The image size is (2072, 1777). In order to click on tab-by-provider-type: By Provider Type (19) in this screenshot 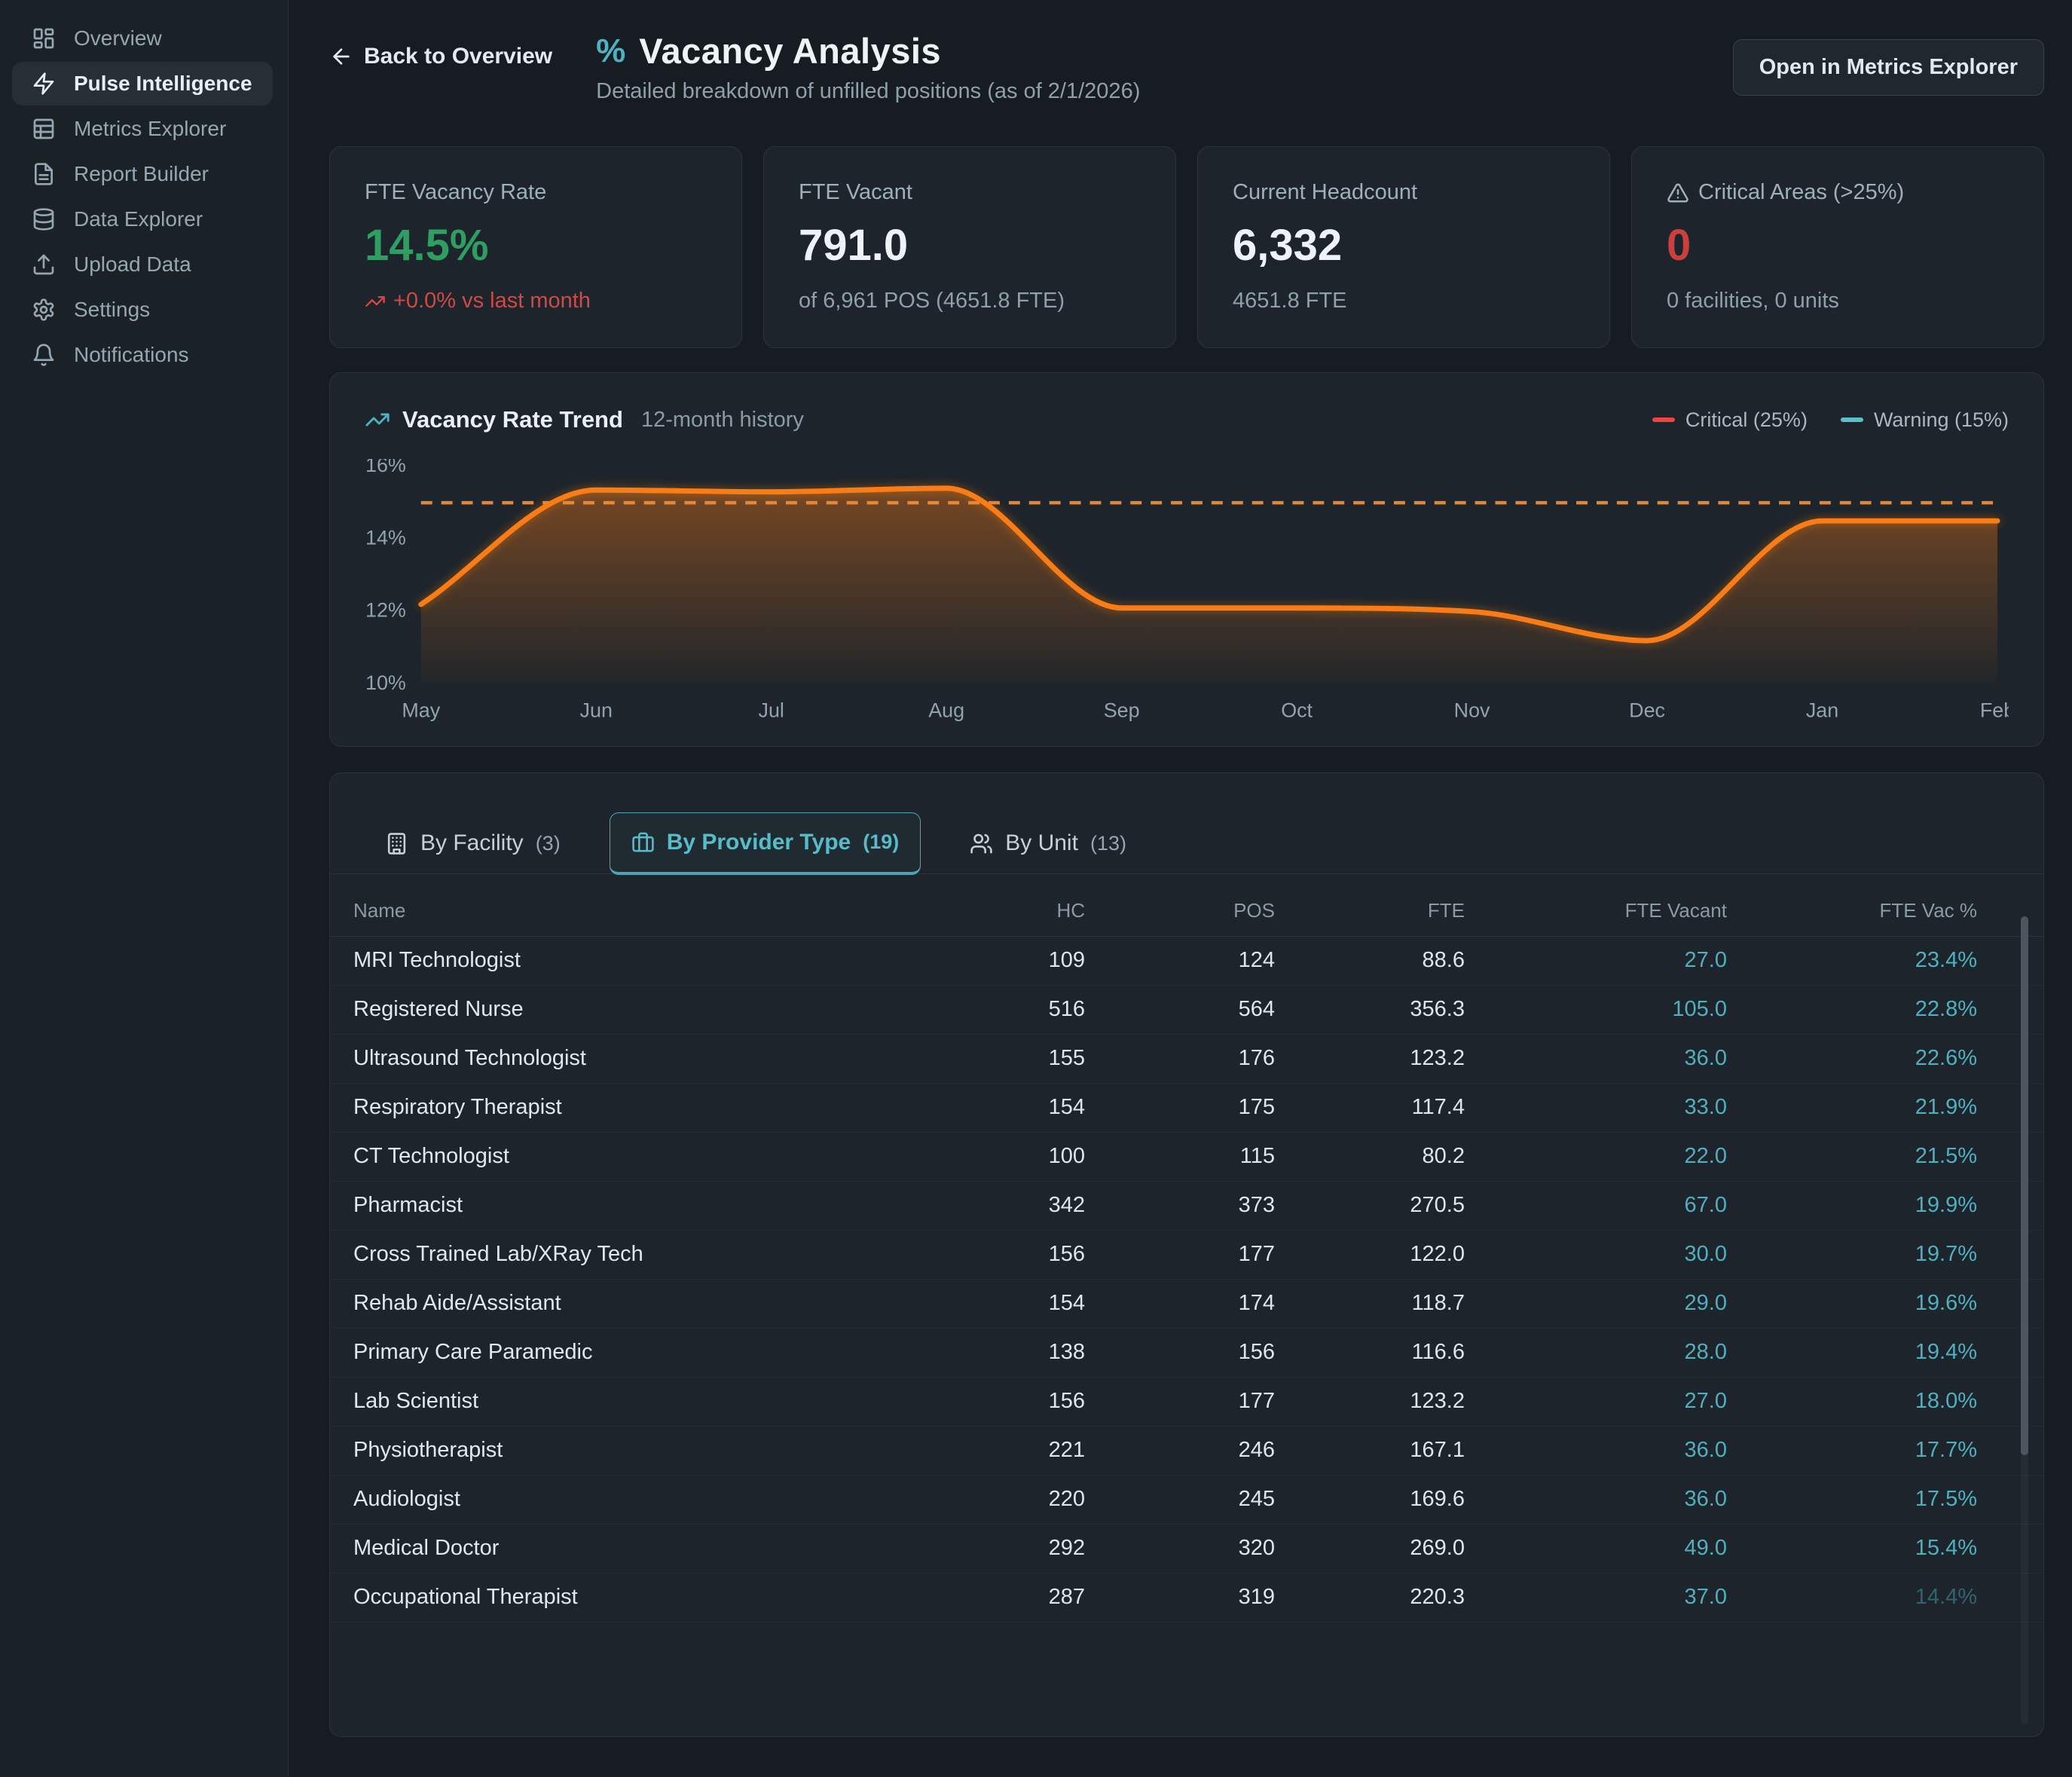, I will do `click(765, 843)`.